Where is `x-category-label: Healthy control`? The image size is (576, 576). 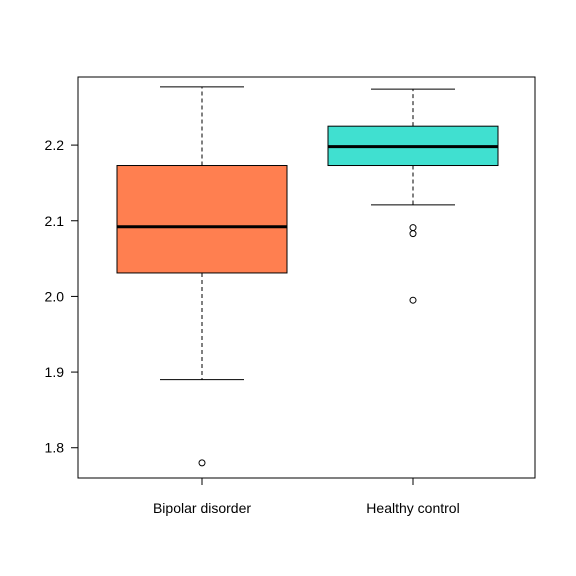
x-category-label: Healthy control is located at coordinates (412, 508).